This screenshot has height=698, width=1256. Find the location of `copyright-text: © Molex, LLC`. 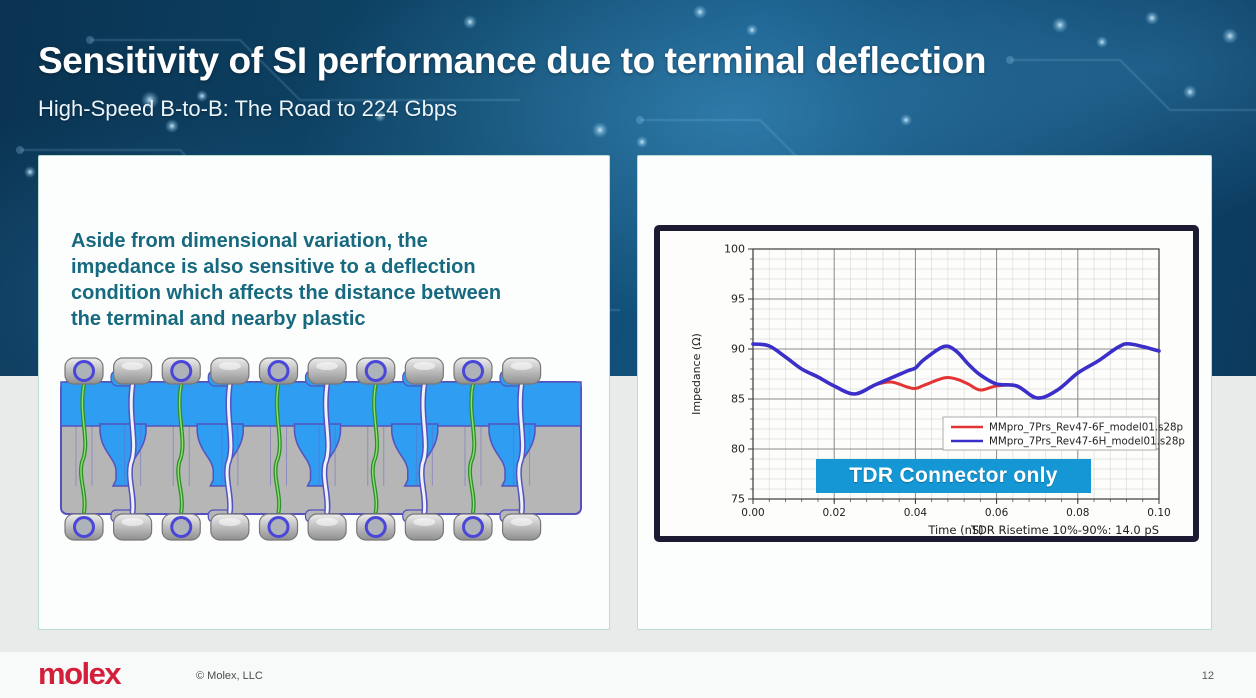

copyright-text: © Molex, LLC is located at coordinates (229, 676).